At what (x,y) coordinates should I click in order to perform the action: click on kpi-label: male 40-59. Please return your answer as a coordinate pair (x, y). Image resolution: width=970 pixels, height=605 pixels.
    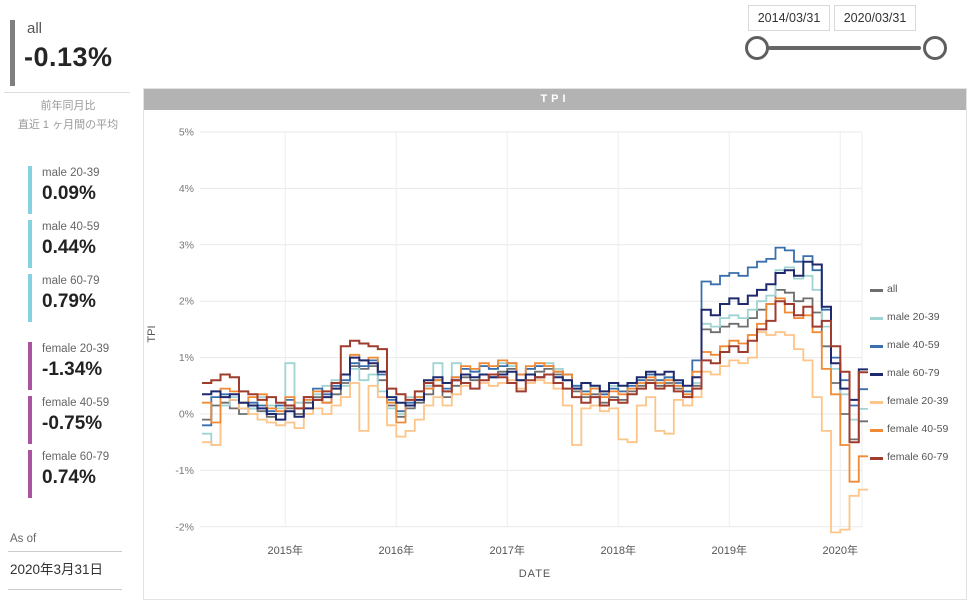
    Looking at the image, I should click on (71, 227).